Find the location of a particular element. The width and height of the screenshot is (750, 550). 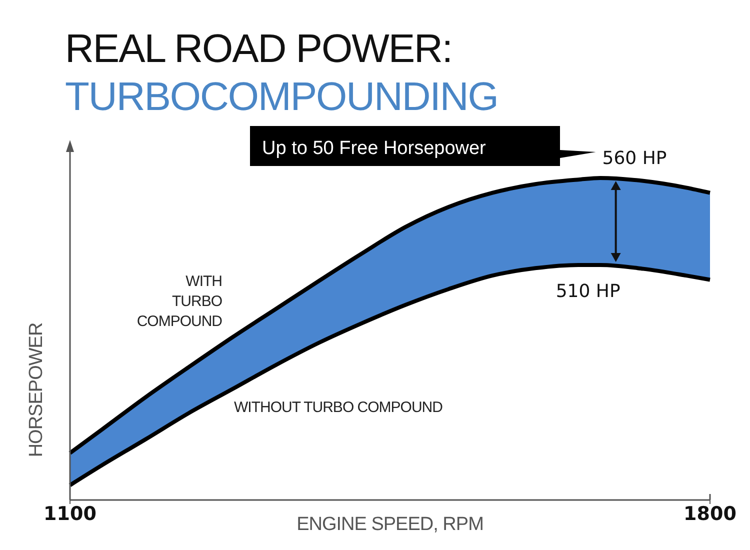

x-axis-title: ENGINE SPEED, RPM is located at coordinates (390, 524).